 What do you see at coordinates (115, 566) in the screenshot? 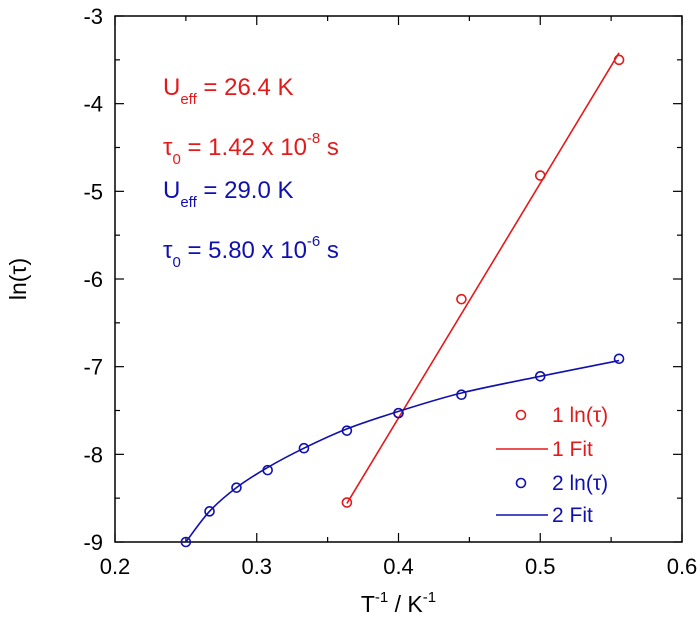
I see `x-tick-label: 0.2` at bounding box center [115, 566].